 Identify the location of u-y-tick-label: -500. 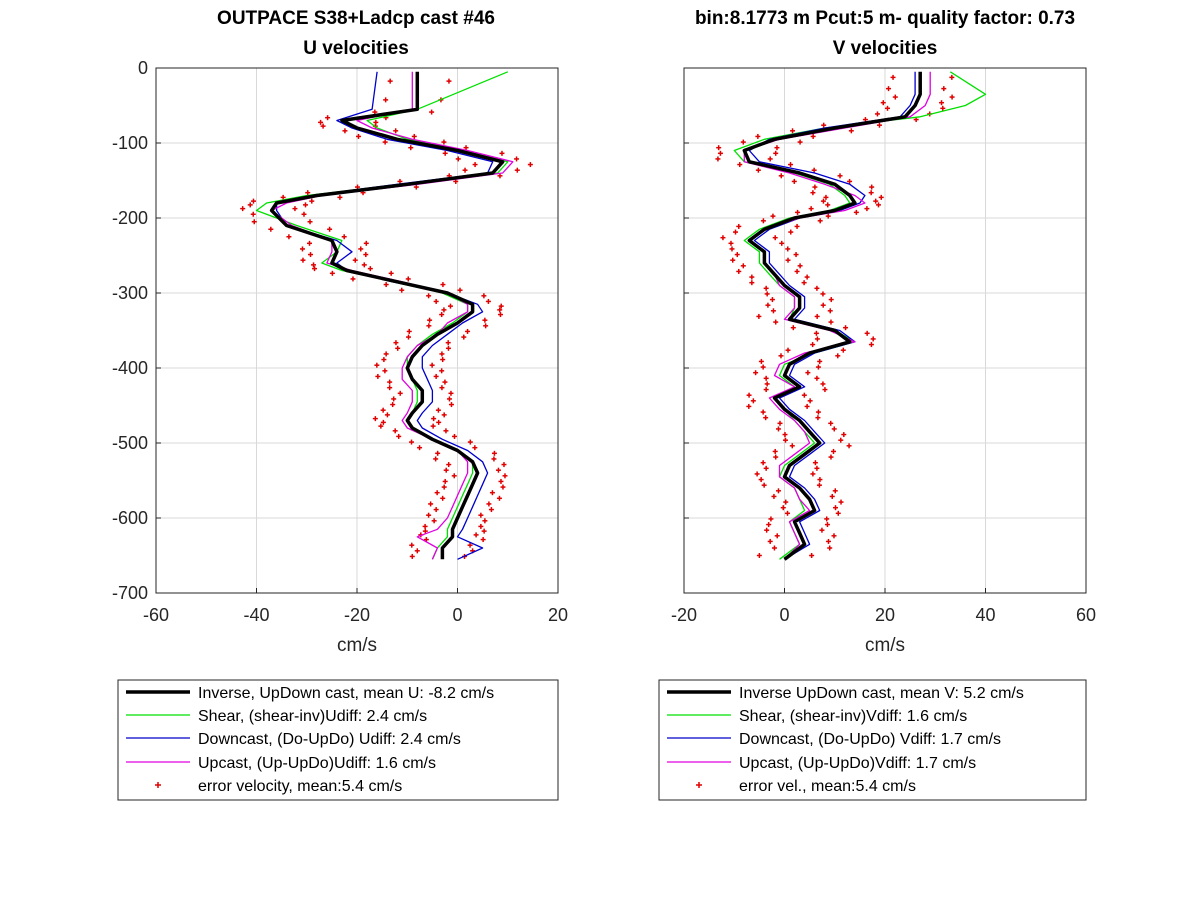
(130, 443).